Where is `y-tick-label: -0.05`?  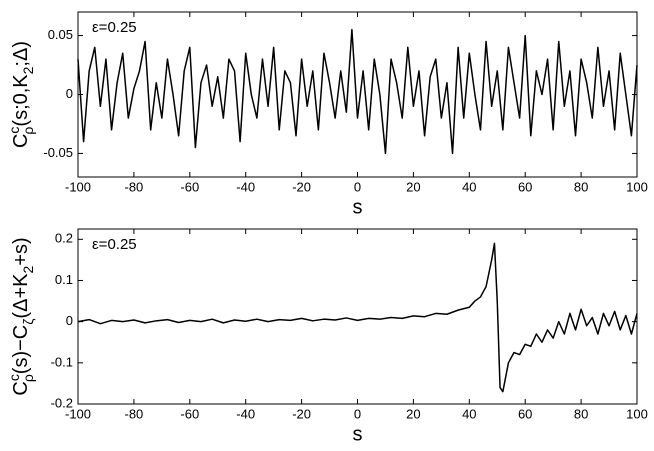
y-tick-label: -0.05 is located at coordinates (58, 152).